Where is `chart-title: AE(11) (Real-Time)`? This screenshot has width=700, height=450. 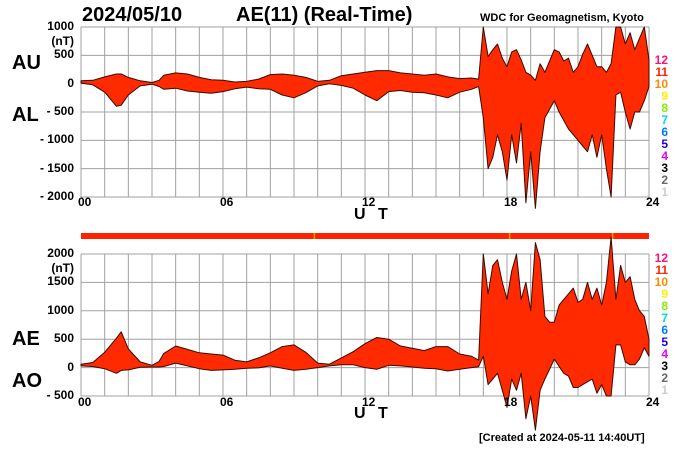 chart-title: AE(11) (Real-Time) is located at coordinates (324, 15).